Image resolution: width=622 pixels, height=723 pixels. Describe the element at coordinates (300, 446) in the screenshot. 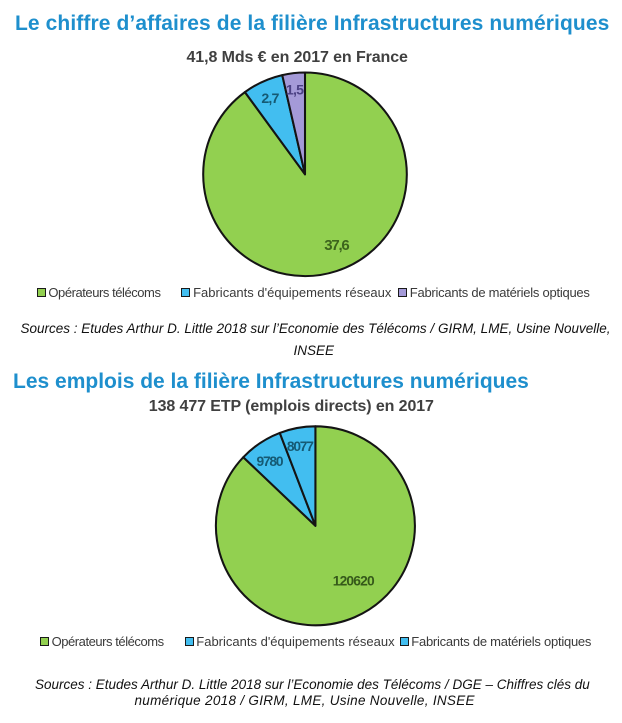

I see `svg-text: 8077` at that location.